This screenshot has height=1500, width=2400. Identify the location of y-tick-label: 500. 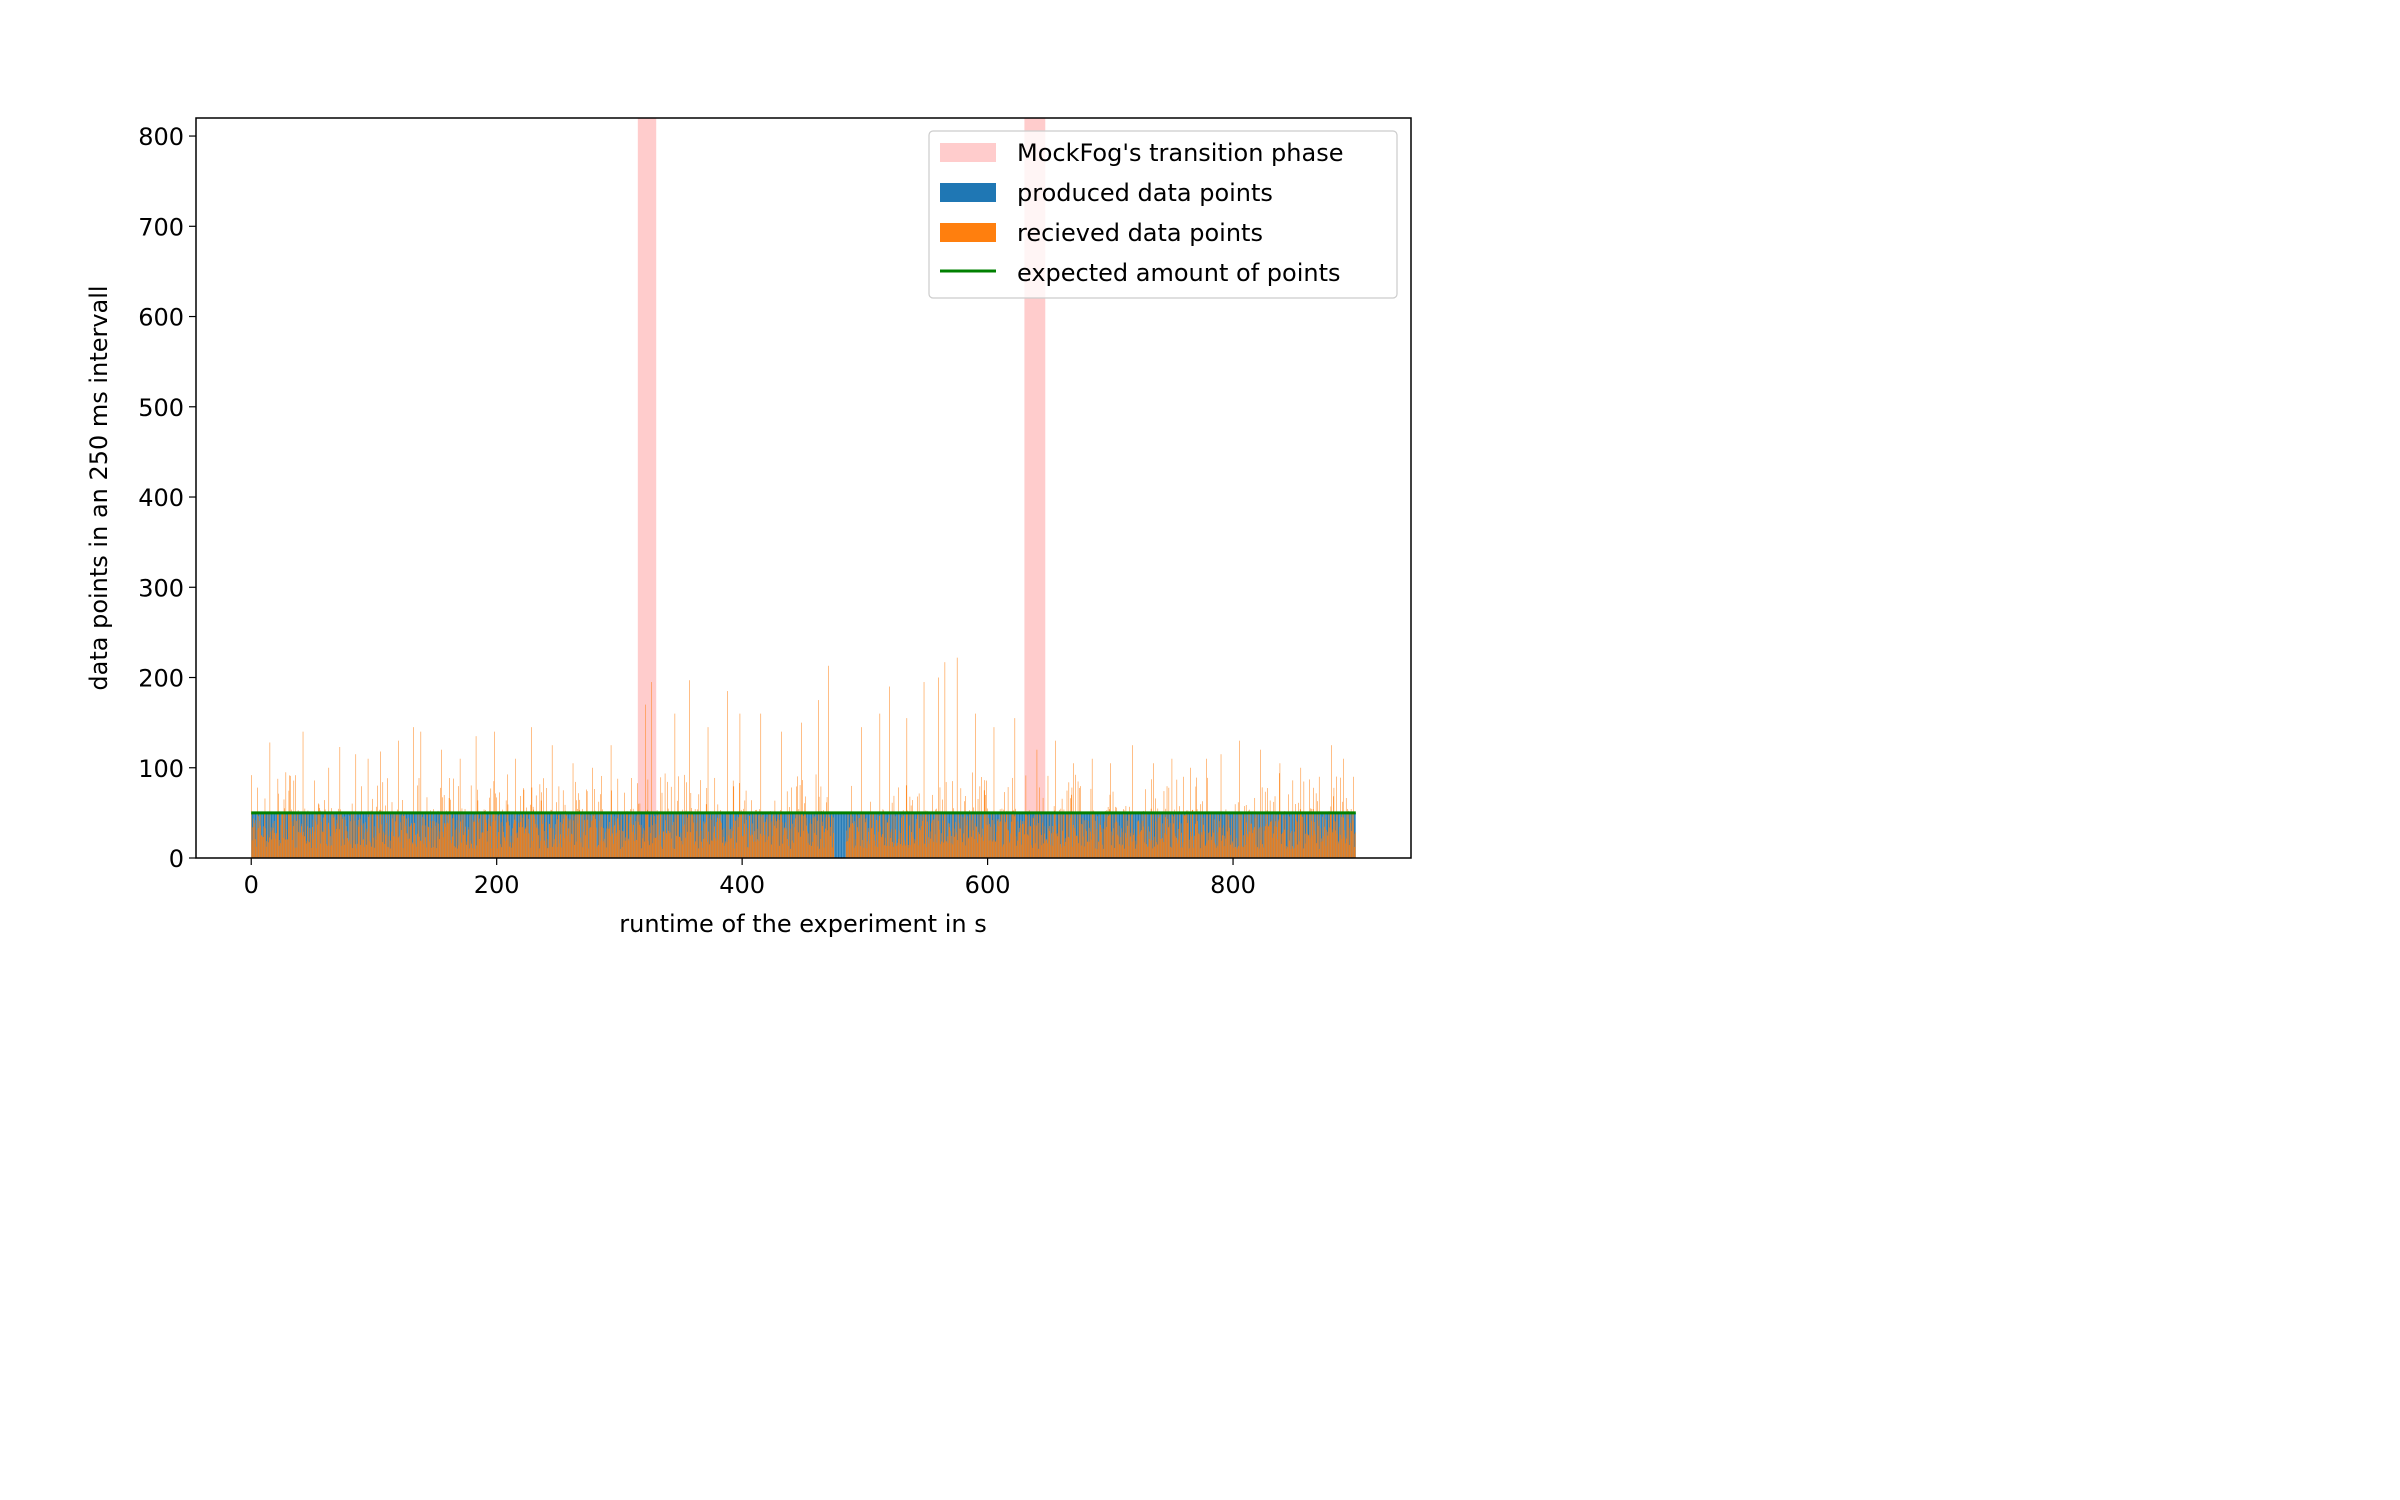
(161, 408).